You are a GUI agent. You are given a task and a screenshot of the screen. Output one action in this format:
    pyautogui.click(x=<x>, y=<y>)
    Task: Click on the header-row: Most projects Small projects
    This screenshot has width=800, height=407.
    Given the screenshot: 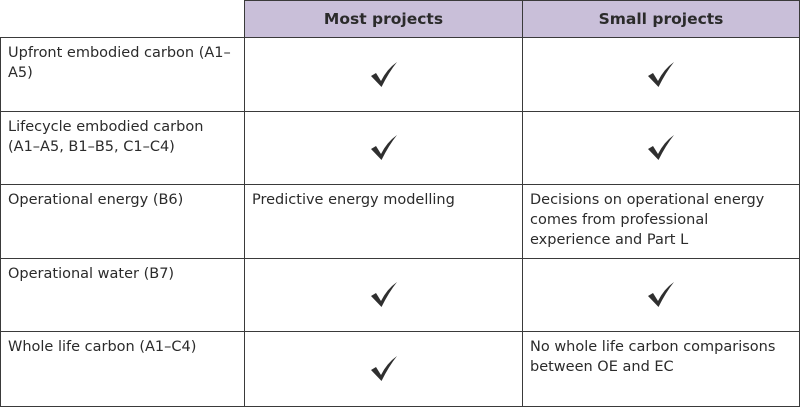 What is the action you would take?
    pyautogui.click(x=400, y=19)
    